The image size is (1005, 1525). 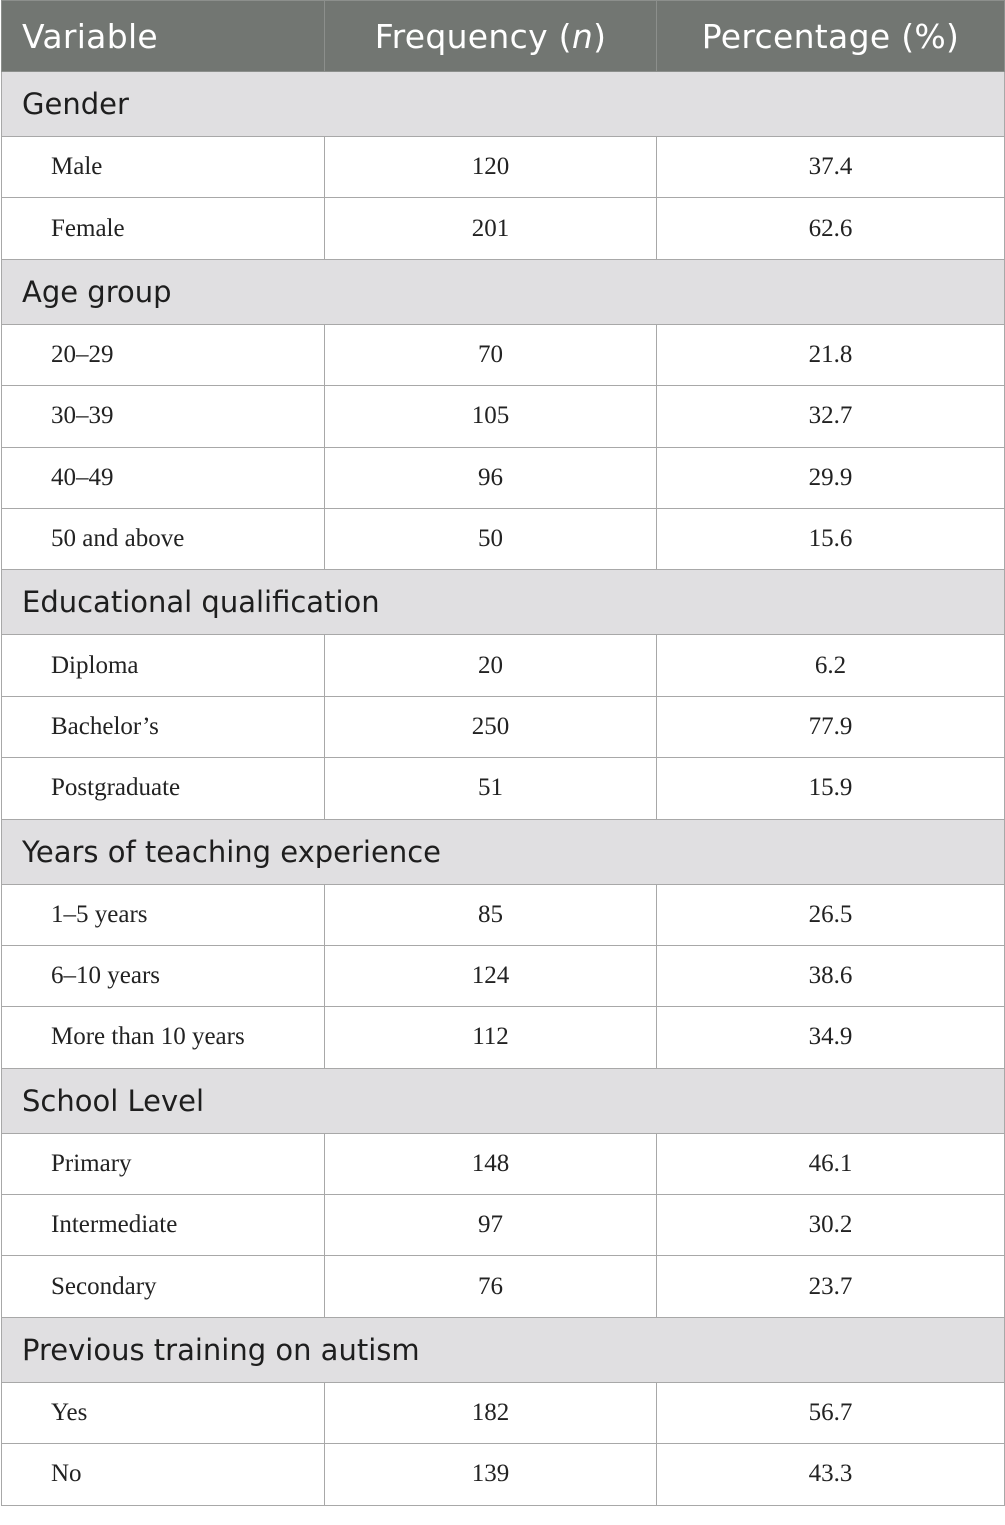 I want to click on row-frequency: 97, so click(x=490, y=1225).